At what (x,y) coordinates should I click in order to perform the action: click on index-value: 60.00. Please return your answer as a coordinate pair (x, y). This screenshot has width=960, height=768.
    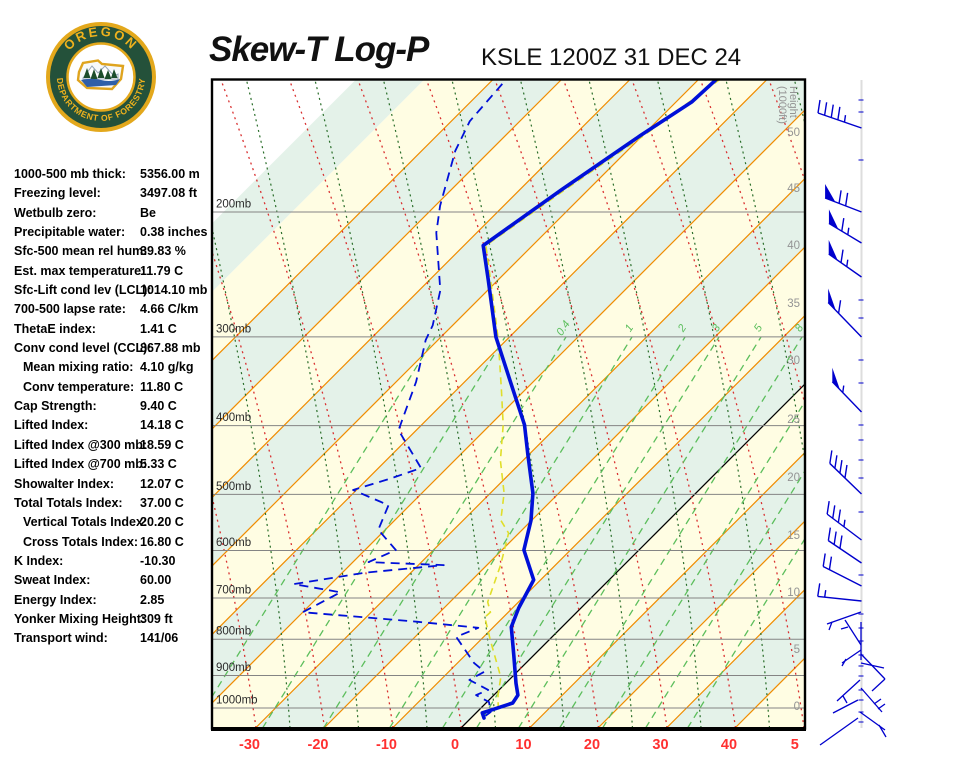
    Looking at the image, I should click on (156, 580).